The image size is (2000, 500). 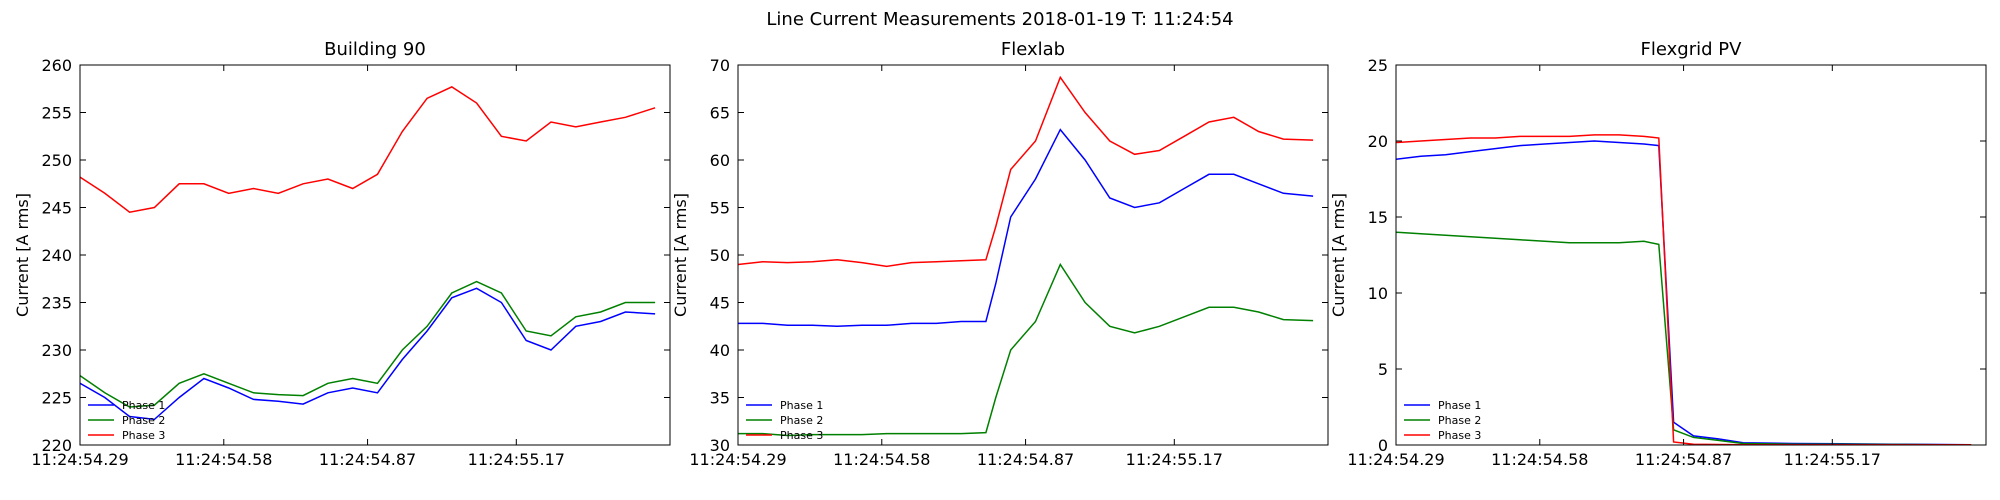 I want to click on y-tick-label: 70, so click(x=720, y=65).